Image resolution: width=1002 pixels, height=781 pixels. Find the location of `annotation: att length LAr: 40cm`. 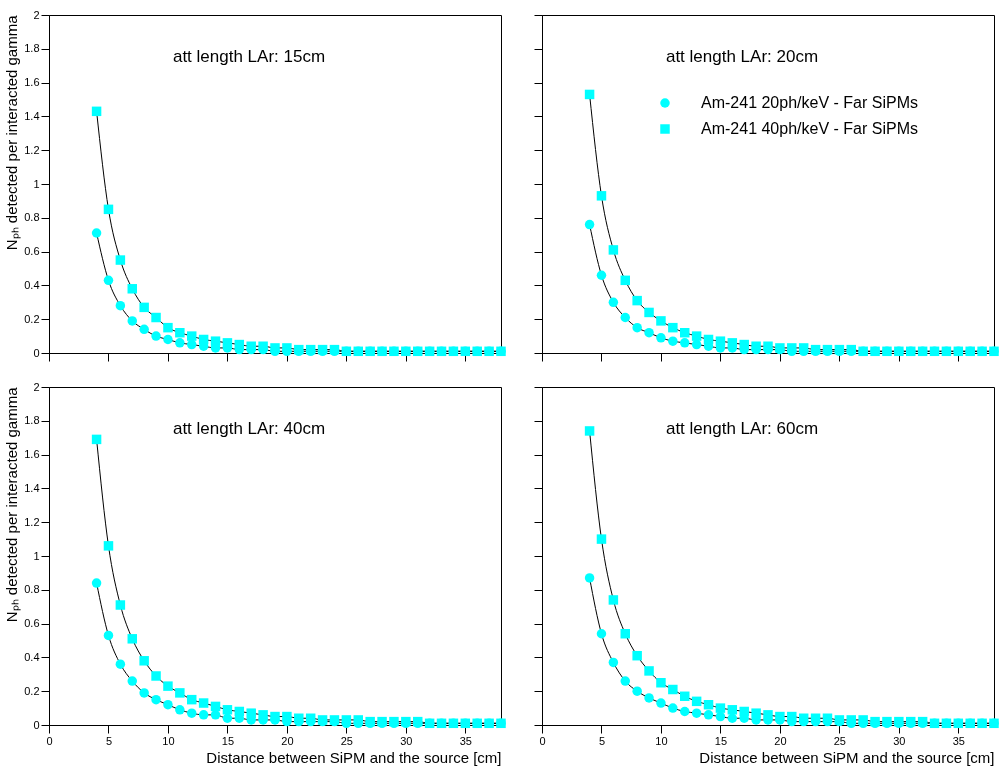

annotation: att length LAr: 40cm is located at coordinates (249, 428).